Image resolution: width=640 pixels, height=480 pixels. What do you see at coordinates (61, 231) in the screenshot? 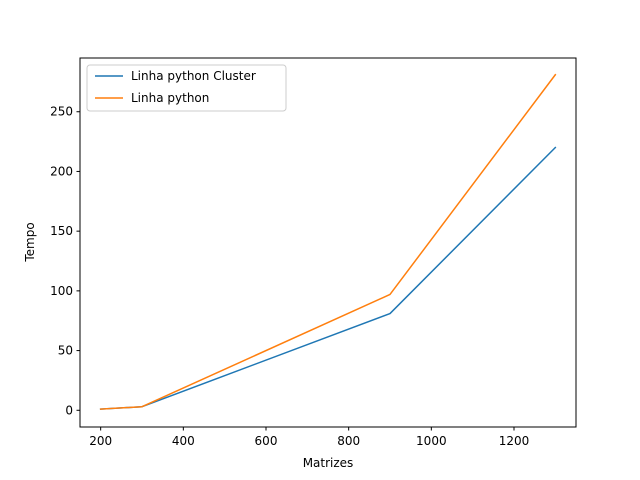
I see `y-tick-label: 150` at bounding box center [61, 231].